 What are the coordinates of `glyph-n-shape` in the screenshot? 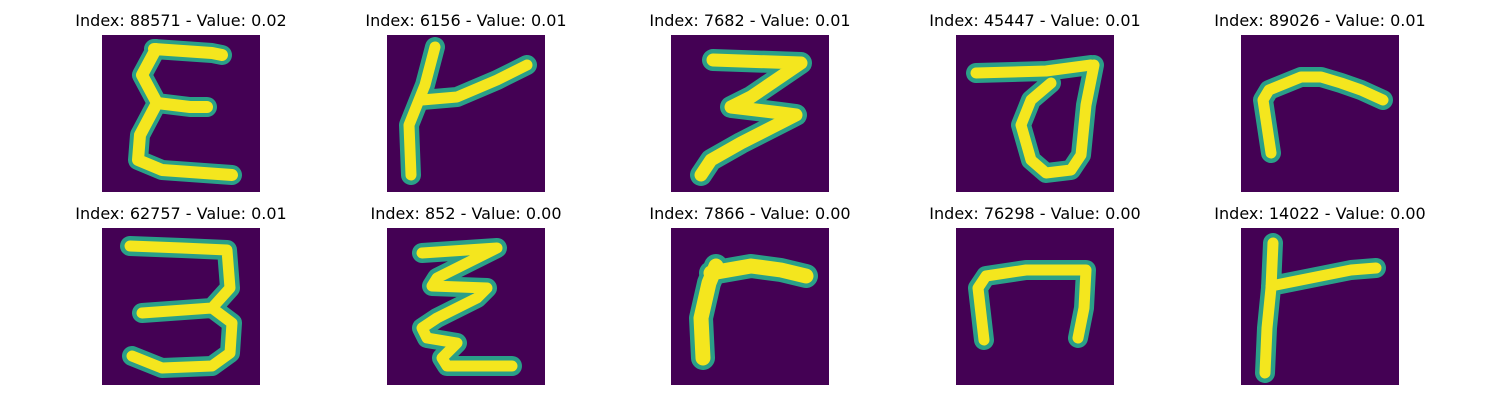 It's located at (1035, 306).